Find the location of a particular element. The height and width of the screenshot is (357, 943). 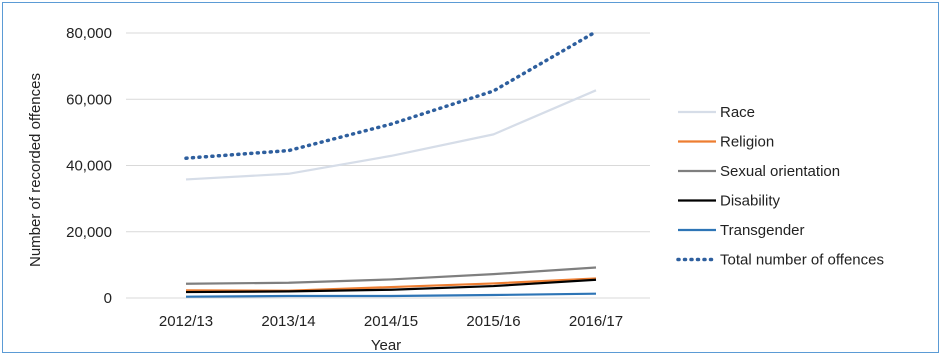

y-tick-label: 40,000 is located at coordinates (89, 166).